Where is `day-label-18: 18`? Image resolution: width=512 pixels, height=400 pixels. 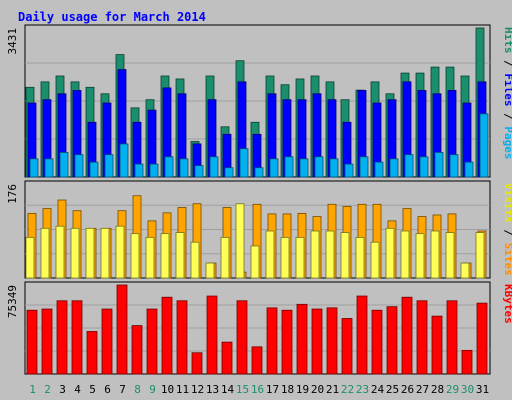 day-label-18: 18 is located at coordinates (287, 389).